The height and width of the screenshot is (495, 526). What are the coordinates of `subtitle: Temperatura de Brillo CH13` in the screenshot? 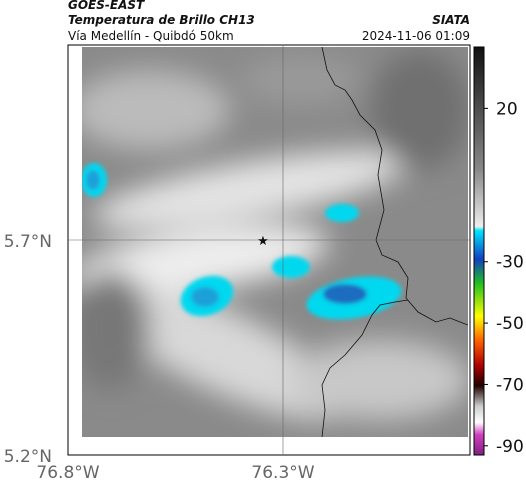 It's located at (161, 20).